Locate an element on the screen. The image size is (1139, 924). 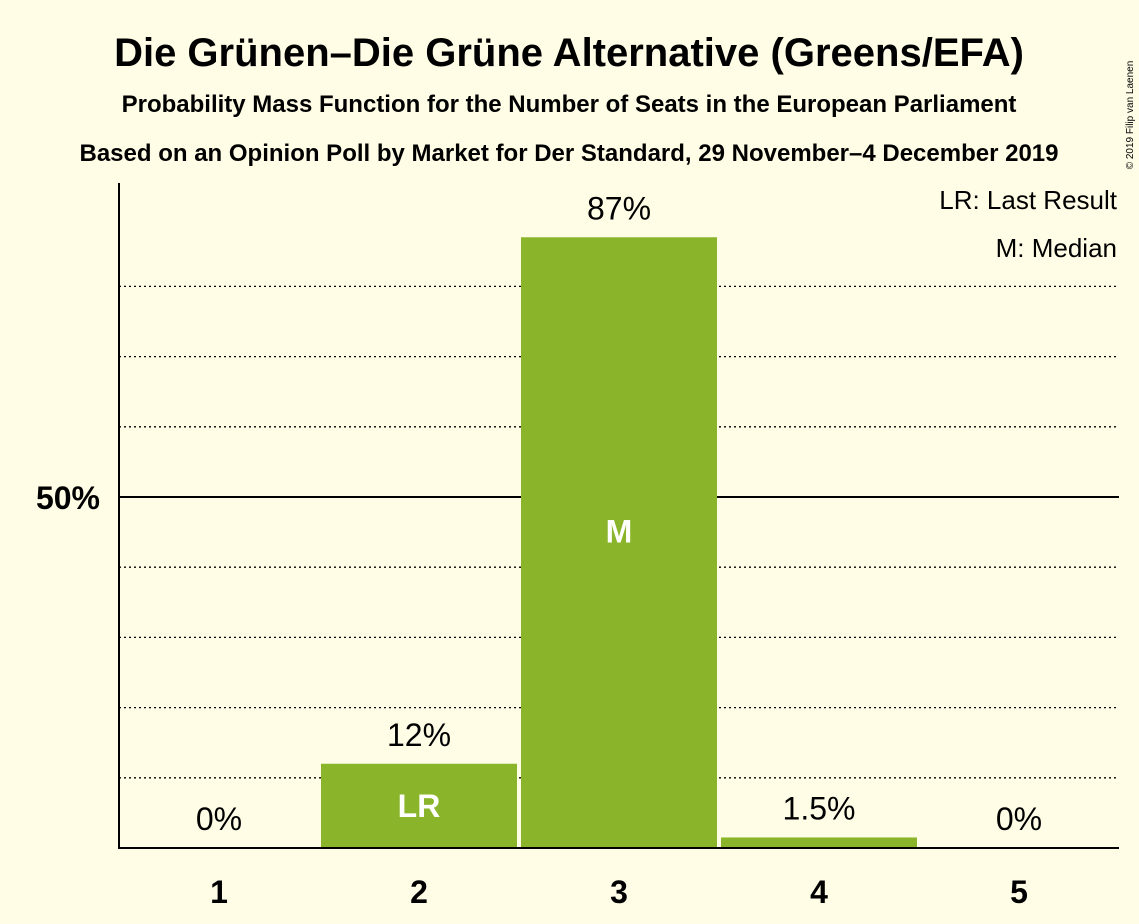
bar-marker-lr: LR is located at coordinates (419, 806).